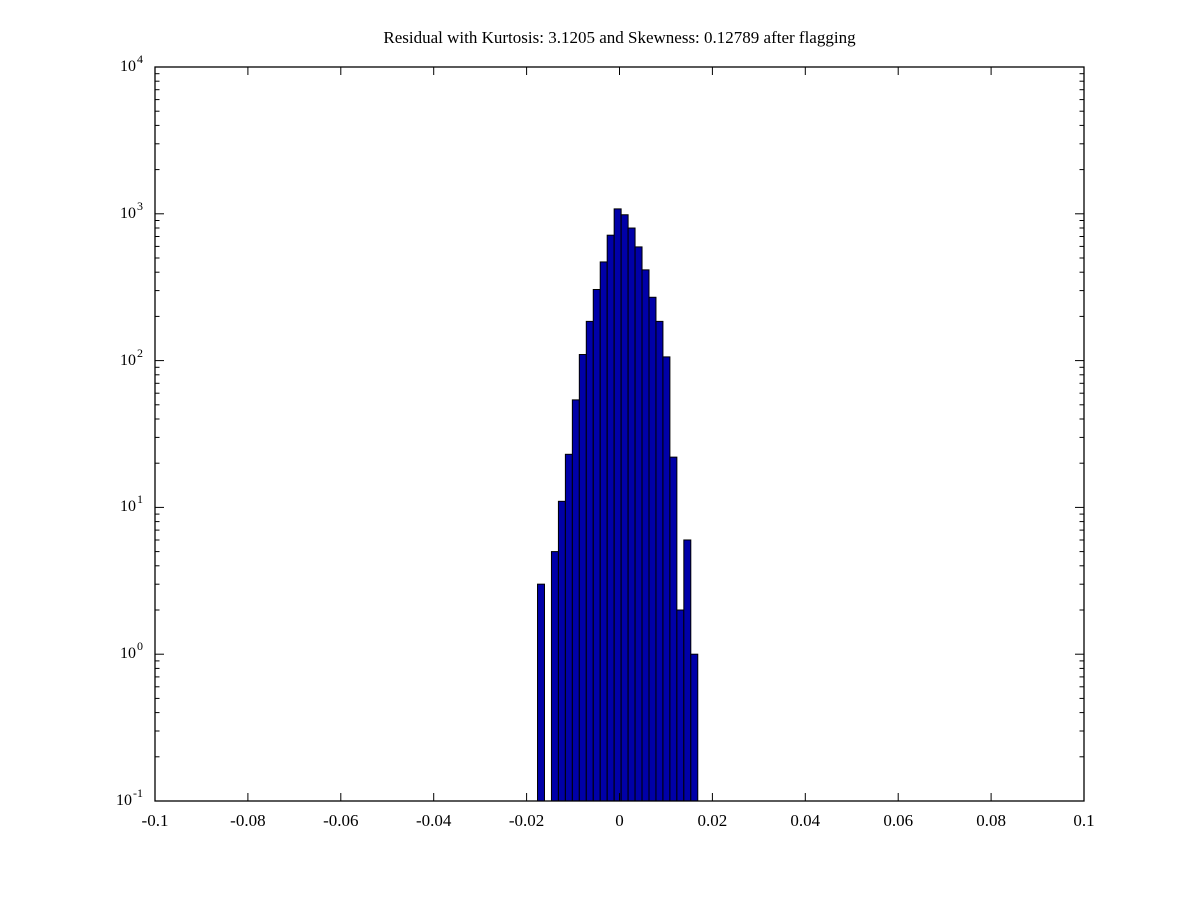  Describe the element at coordinates (712, 820) in the screenshot. I see `x-axis-tick-label: 0.02` at that location.